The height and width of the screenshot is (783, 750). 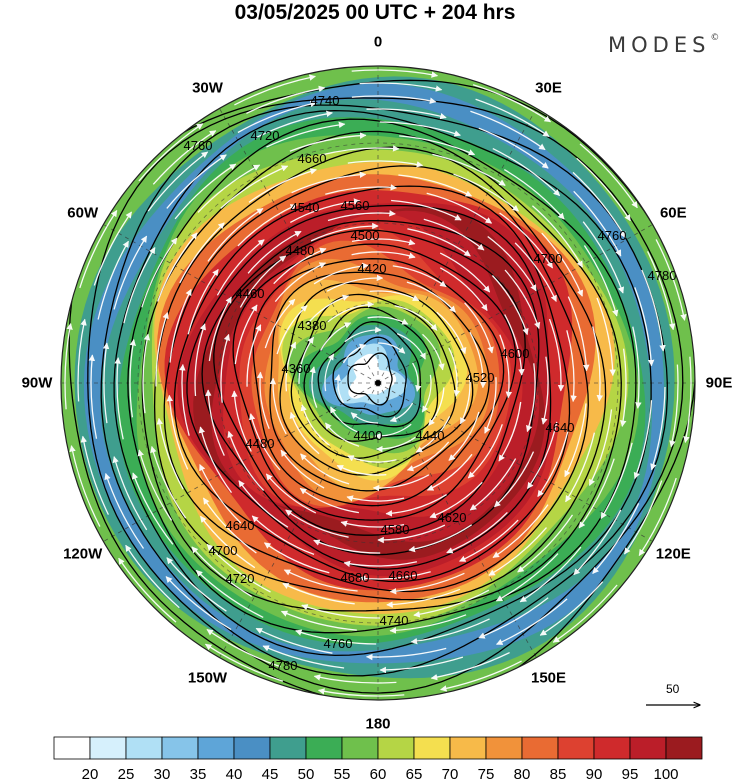 I want to click on colorbar-tick-label: 30, so click(x=162, y=774).